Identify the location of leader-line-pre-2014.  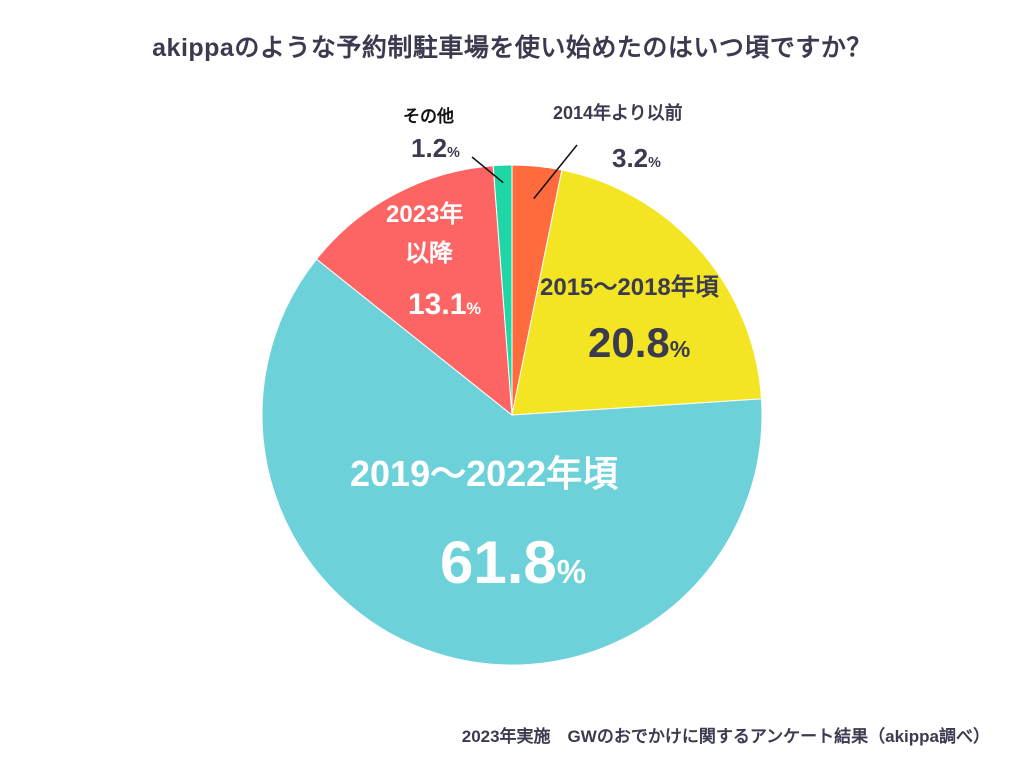
(555, 172).